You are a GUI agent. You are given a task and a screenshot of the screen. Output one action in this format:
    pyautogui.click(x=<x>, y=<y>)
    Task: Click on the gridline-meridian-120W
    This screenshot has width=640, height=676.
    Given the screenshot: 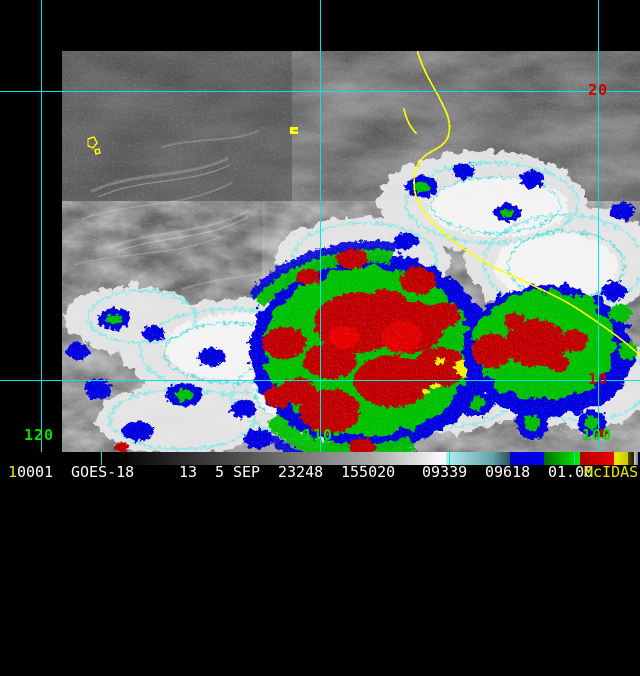 What is the action you would take?
    pyautogui.click(x=41, y=226)
    